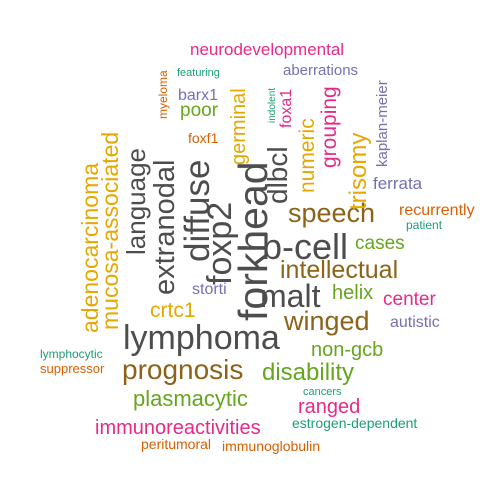 The width and height of the screenshot is (500, 500). Describe the element at coordinates (271, 446) in the screenshot. I see `word-immunoglobulin: immunoglobulin` at that location.